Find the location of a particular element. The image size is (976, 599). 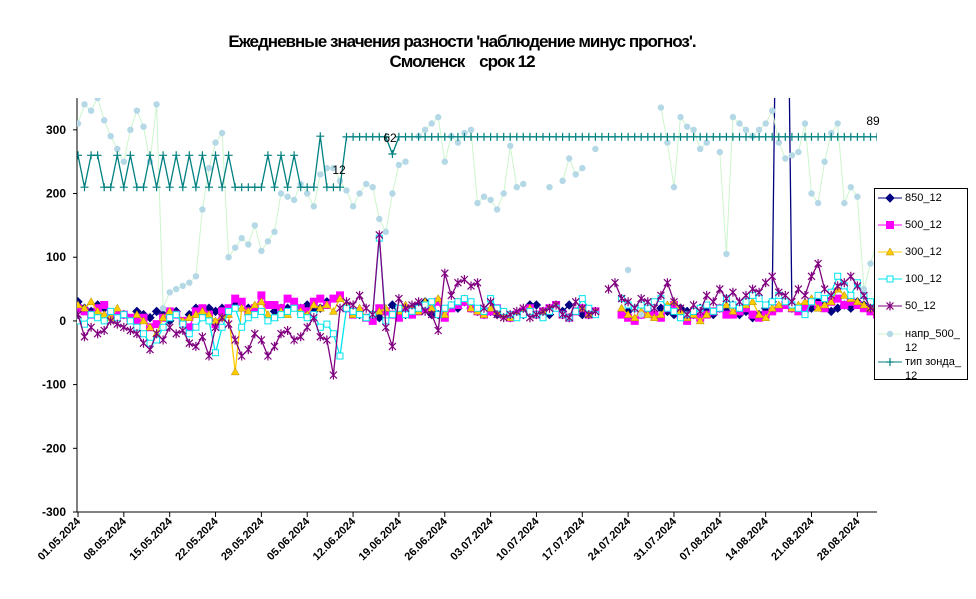

legend-entry: 500_12 is located at coordinates (922, 225).